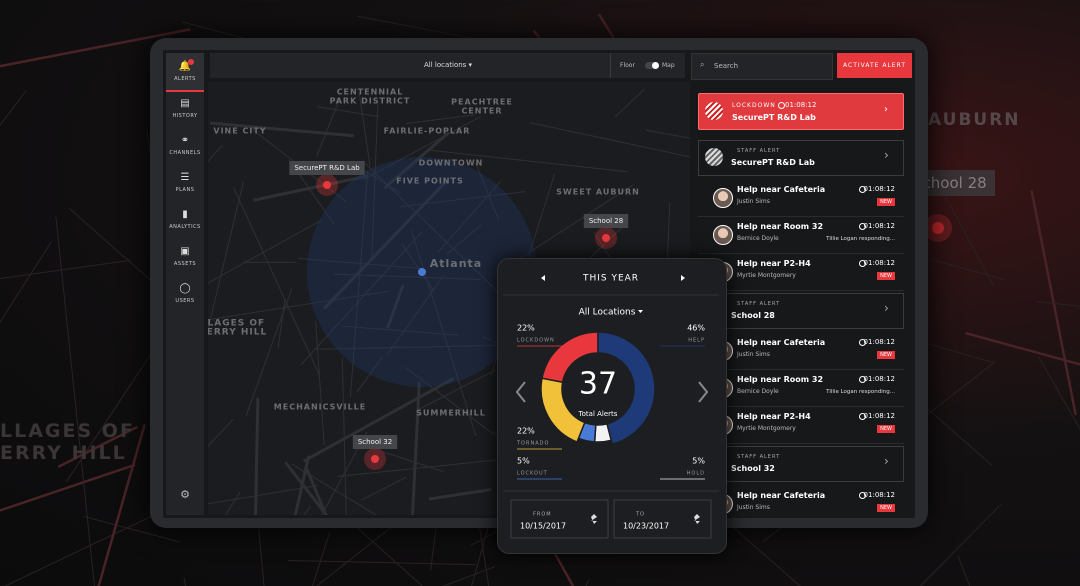 Image resolution: width=1080 pixels, height=586 pixels. What do you see at coordinates (185, 140) in the screenshot?
I see `nav-icon: ⚭` at bounding box center [185, 140].